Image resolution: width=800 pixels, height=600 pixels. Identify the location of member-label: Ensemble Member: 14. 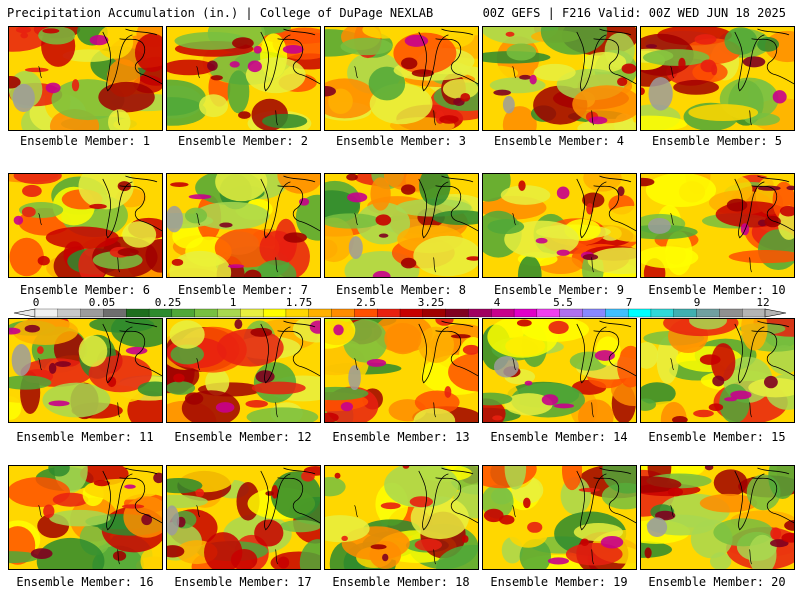
(559, 437).